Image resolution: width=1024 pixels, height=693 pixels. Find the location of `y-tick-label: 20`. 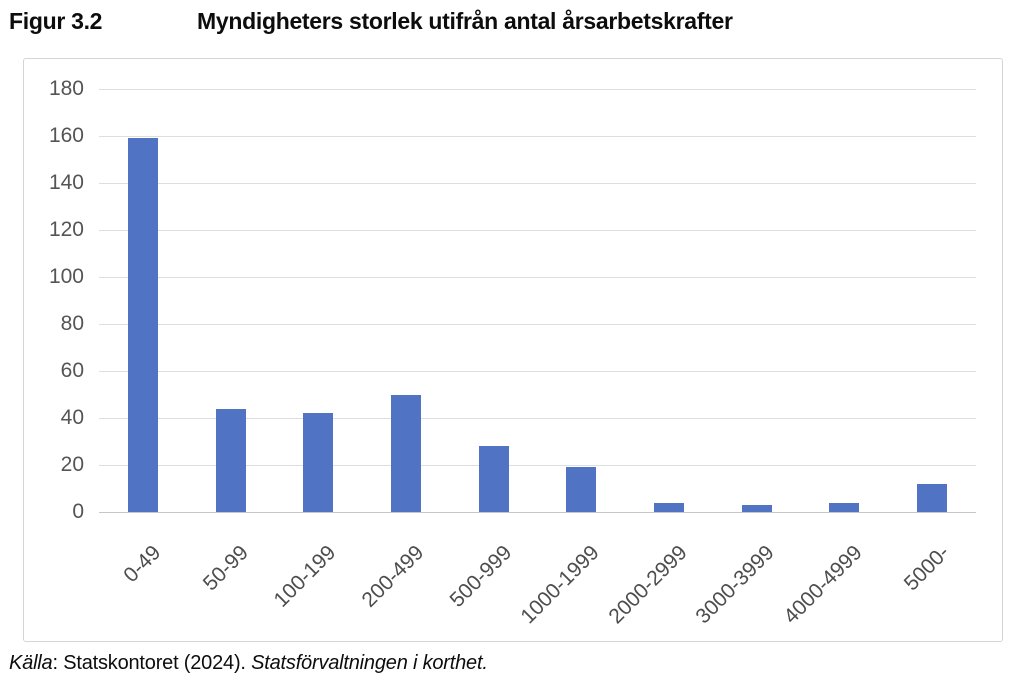

y-tick-label: 20 is located at coordinates (72, 464).